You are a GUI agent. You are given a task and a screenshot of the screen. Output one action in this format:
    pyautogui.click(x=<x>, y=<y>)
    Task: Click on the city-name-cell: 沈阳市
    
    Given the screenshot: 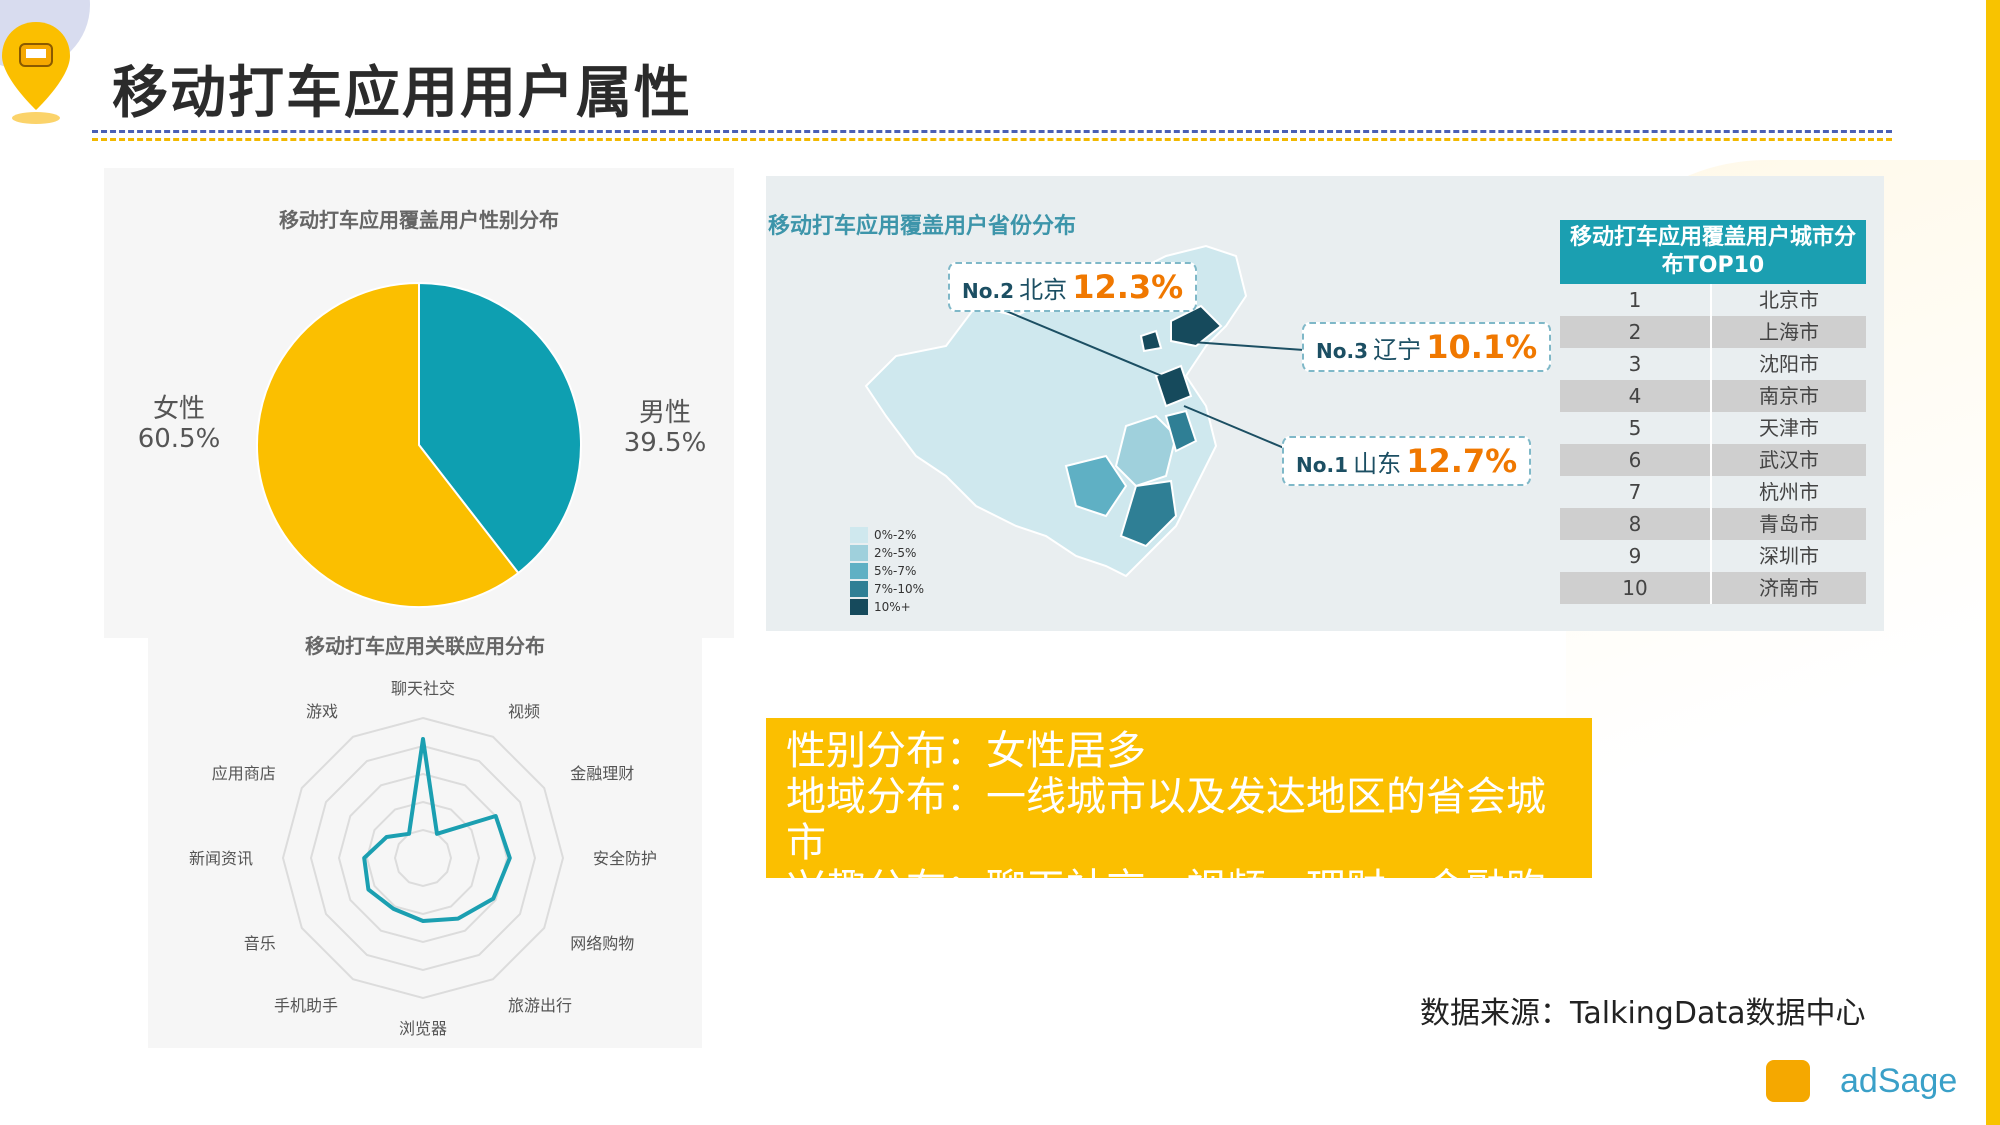 What is the action you would take?
    pyautogui.click(x=1788, y=364)
    